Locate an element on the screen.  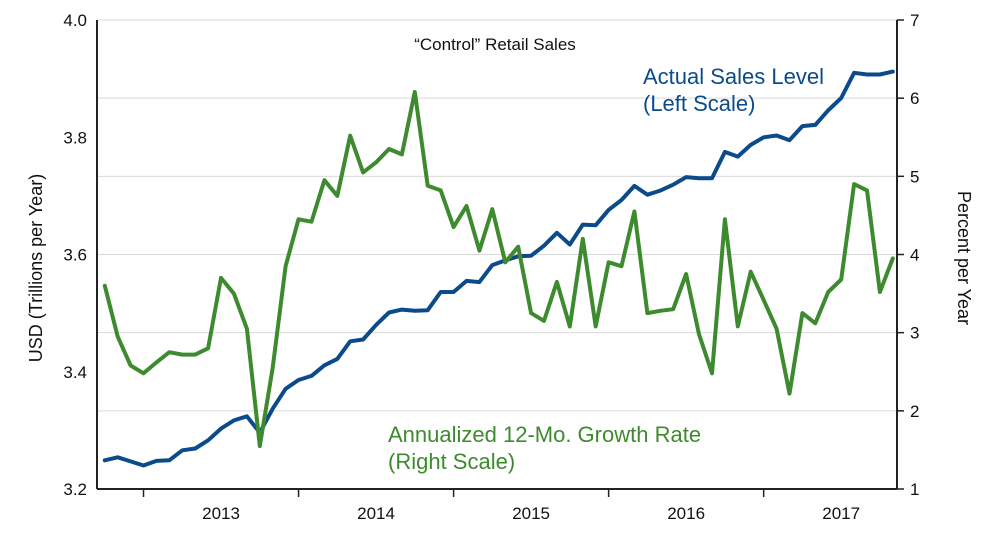
right-tick-label: 1 is located at coordinates (914, 489).